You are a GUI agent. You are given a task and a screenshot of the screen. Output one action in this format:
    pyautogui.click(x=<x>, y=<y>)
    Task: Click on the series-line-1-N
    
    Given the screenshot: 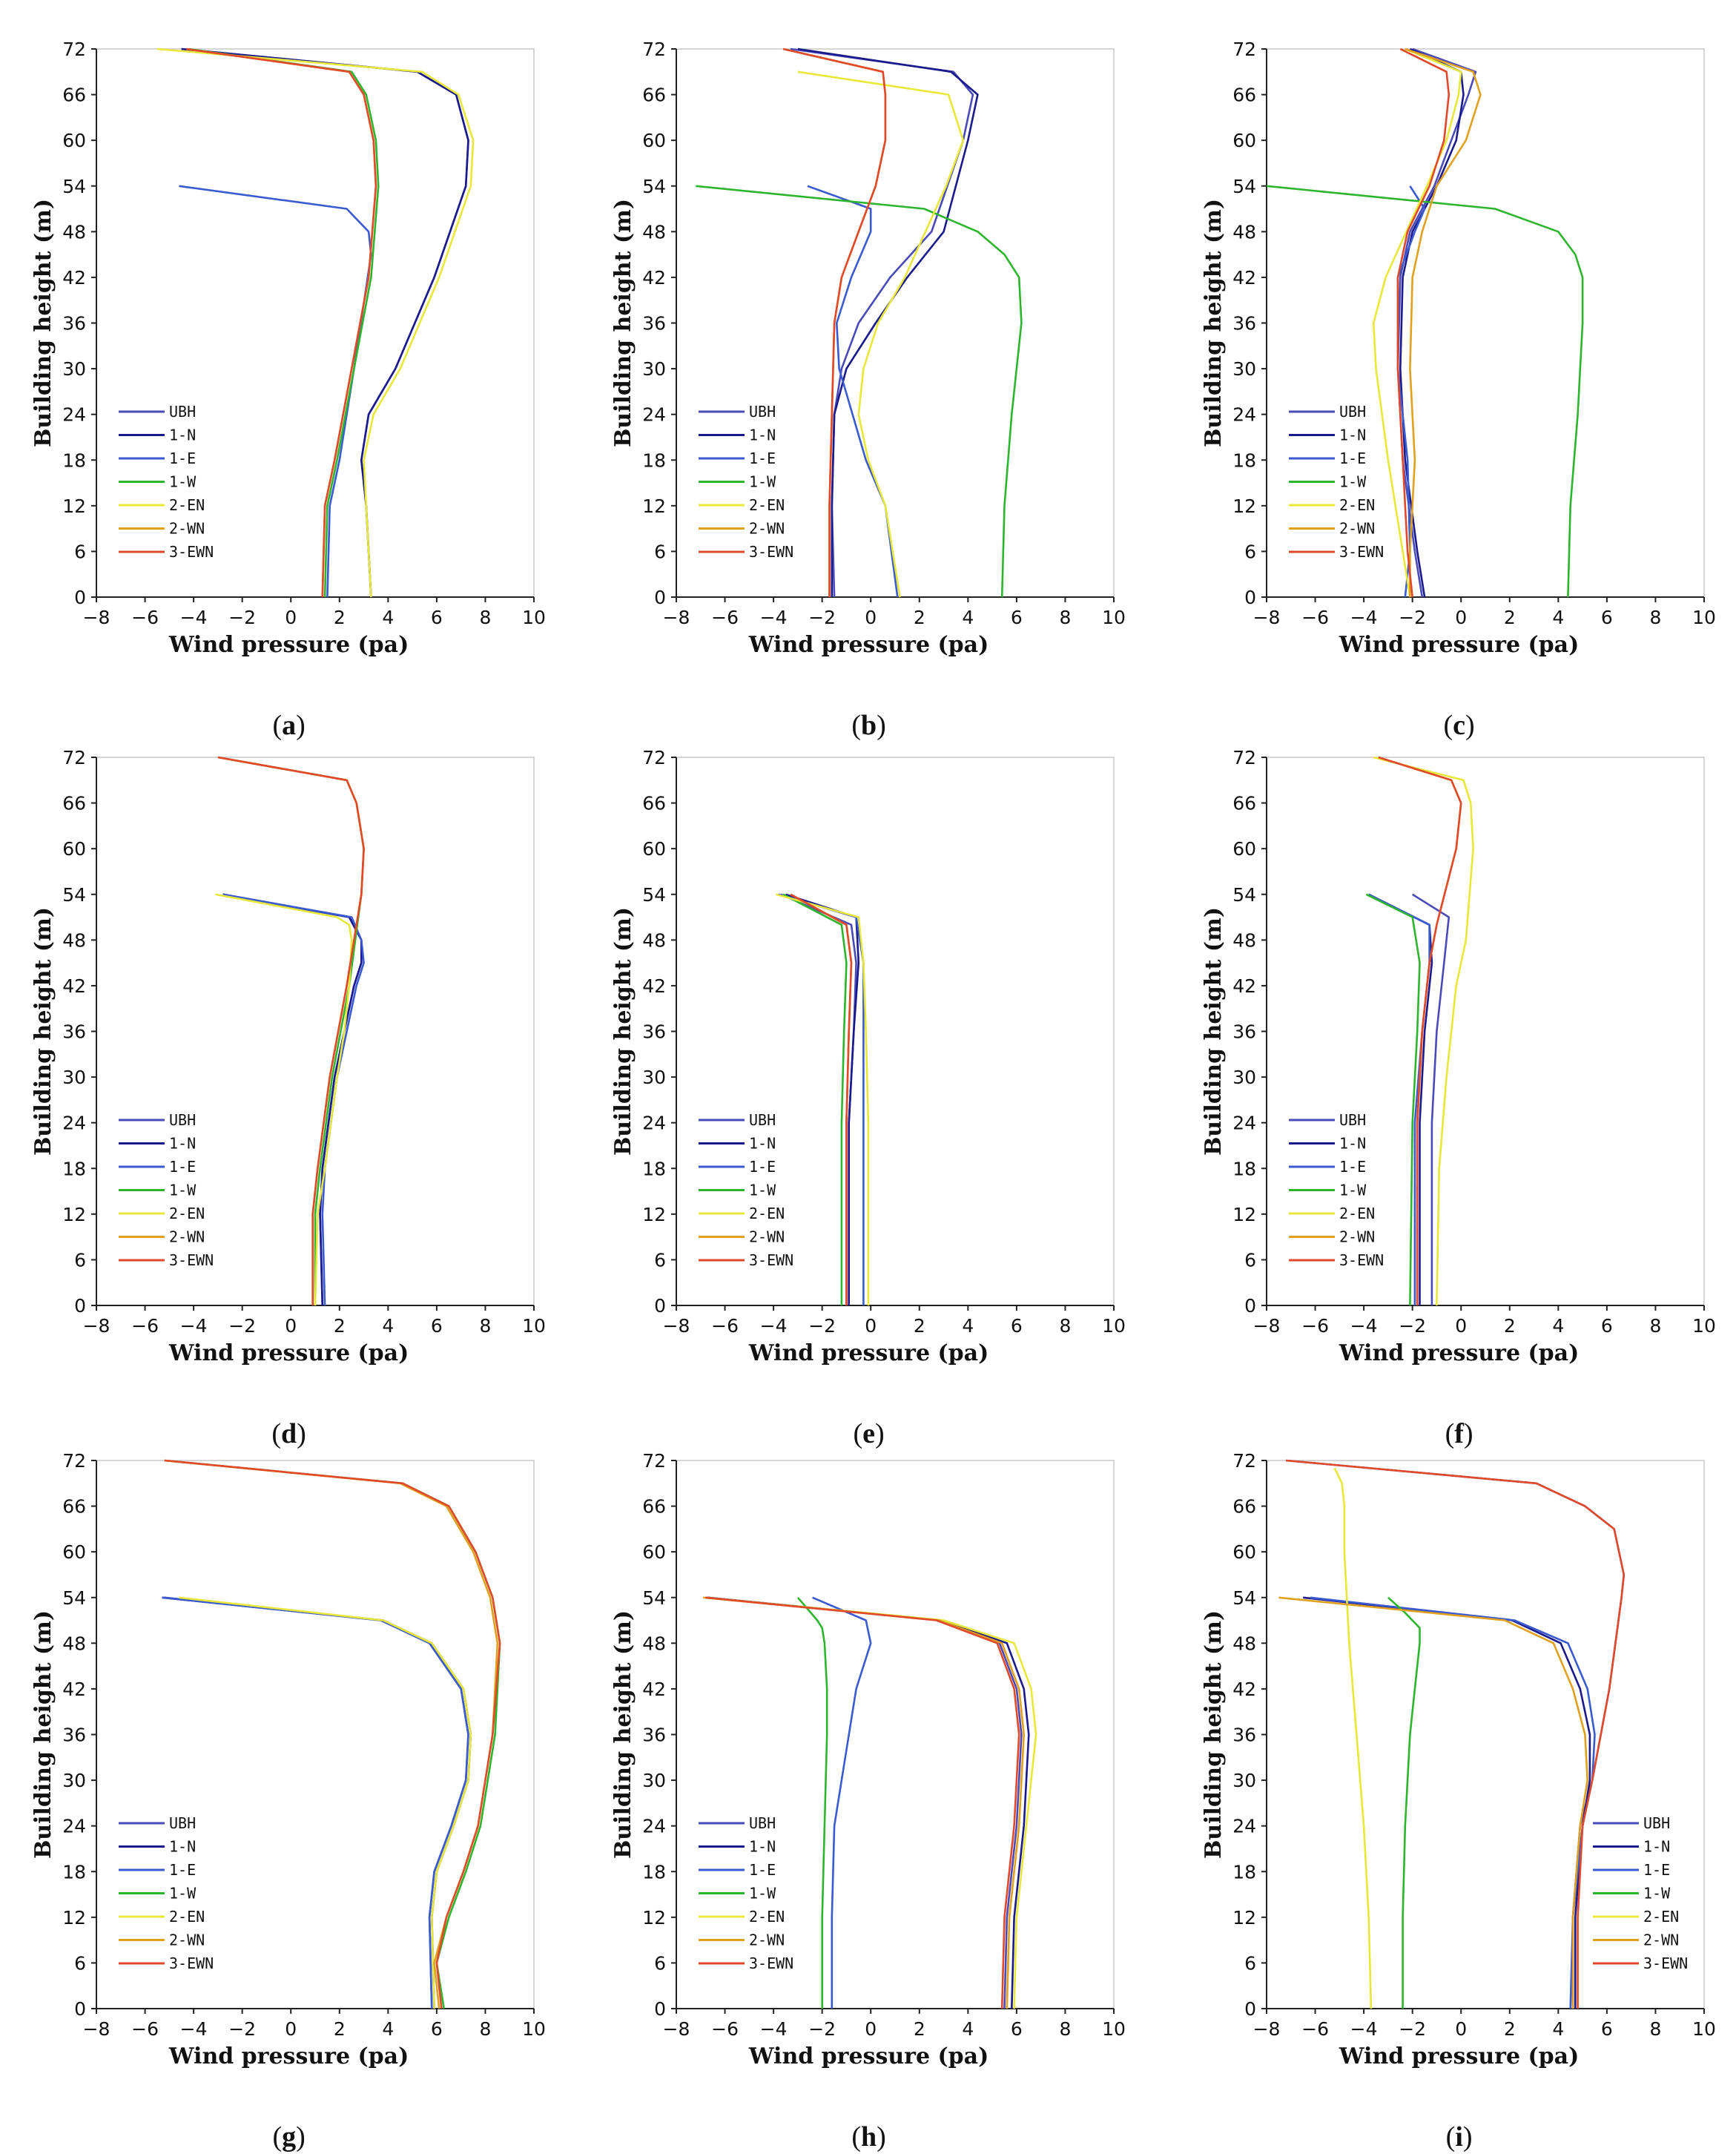 What is the action you would take?
    pyautogui.click(x=317, y=1803)
    